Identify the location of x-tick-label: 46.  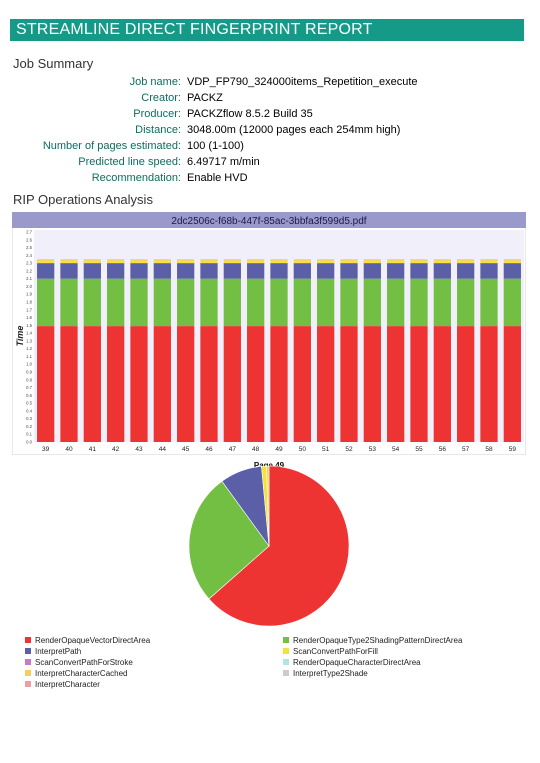
(209, 449).